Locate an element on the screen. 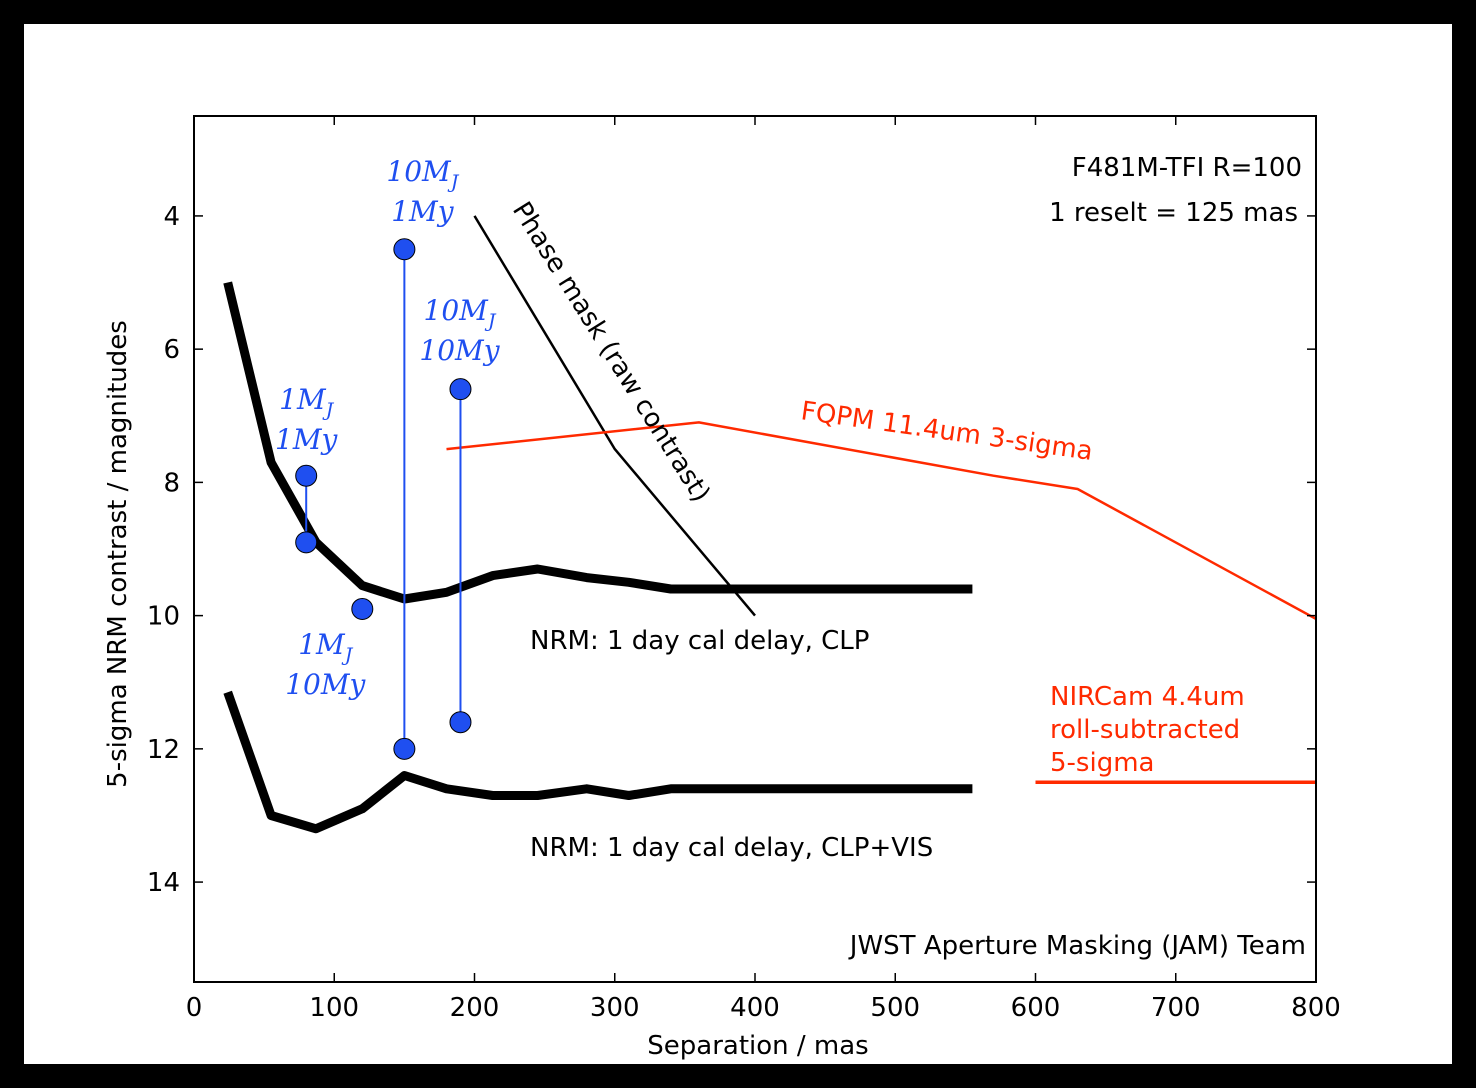  x-axis-label: Separation / mas is located at coordinates (757, 1046).